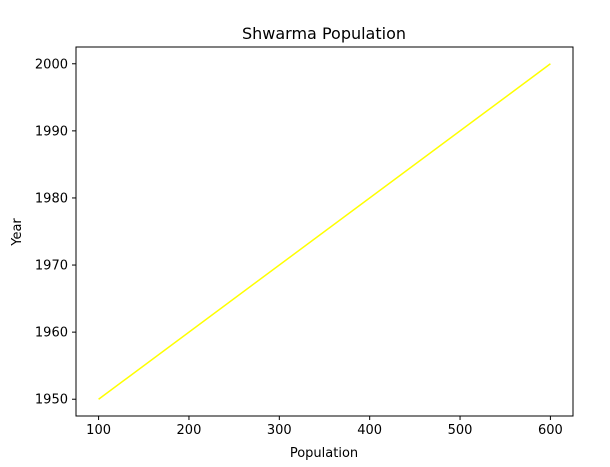  Describe the element at coordinates (369, 430) in the screenshot. I see `x-tick-label-3: 400` at that location.